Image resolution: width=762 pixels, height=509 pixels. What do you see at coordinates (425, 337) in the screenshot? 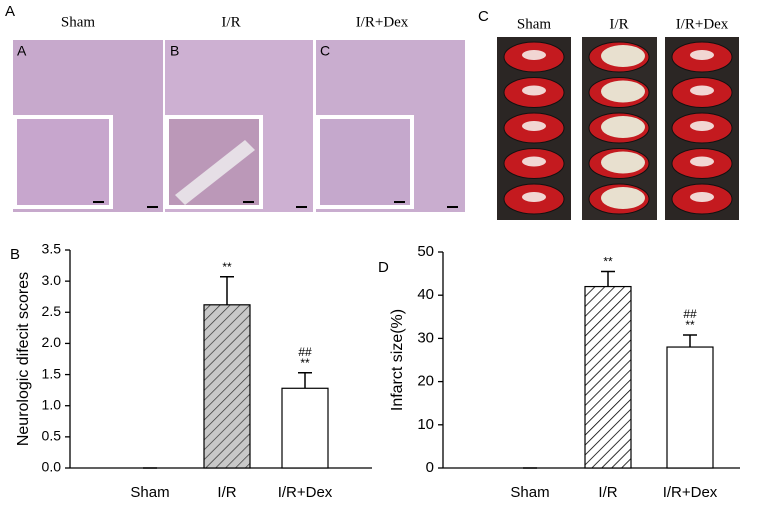
I see `y-tick-label: 30` at bounding box center [425, 337].